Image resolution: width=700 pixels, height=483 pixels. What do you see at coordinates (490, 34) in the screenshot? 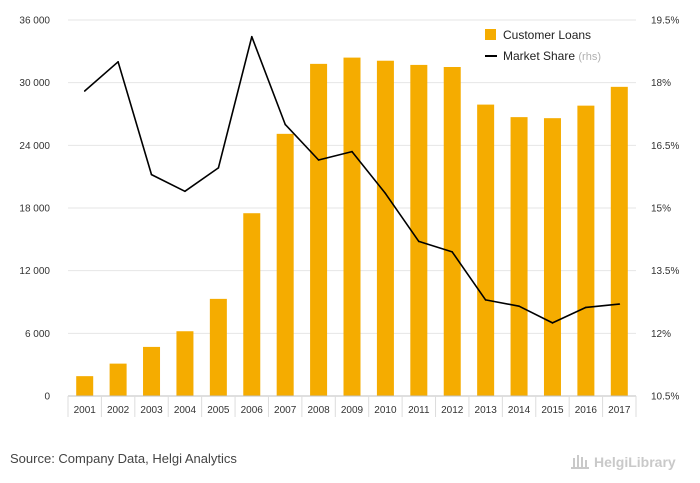
I see `legend-swatch-bar` at bounding box center [490, 34].